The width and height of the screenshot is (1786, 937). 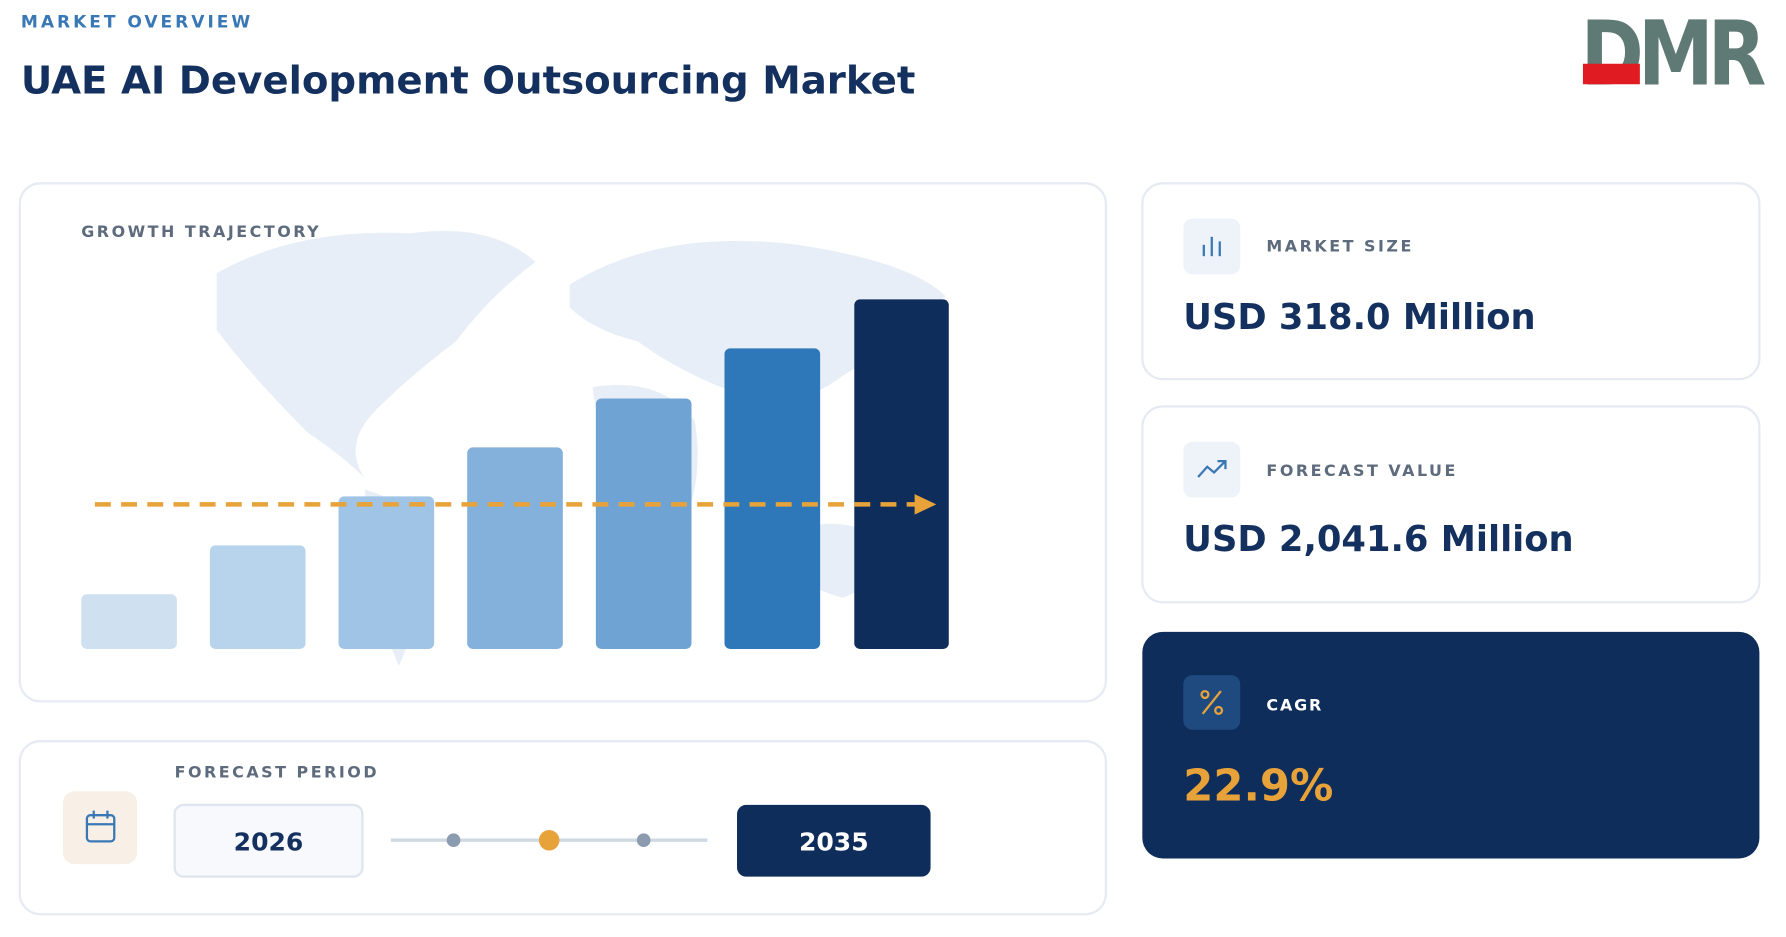 What do you see at coordinates (1451, 504) in the screenshot?
I see `forecast-value-card` at bounding box center [1451, 504].